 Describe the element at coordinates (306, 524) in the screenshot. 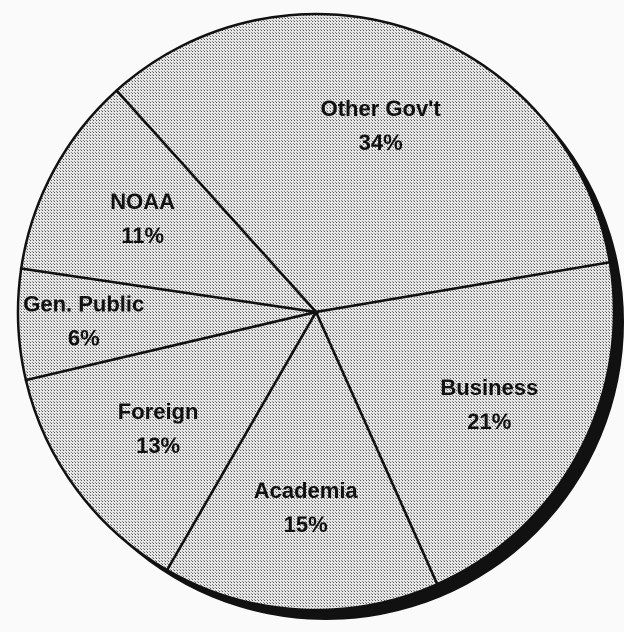

I see `slice-value-label: 15%` at that location.